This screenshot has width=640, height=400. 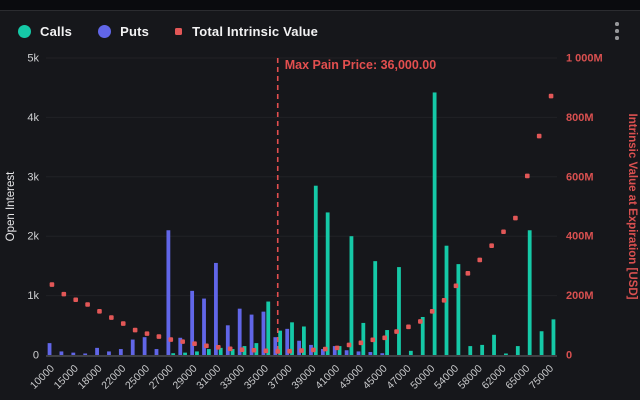 I want to click on chart-menu-button, so click(x=617, y=31).